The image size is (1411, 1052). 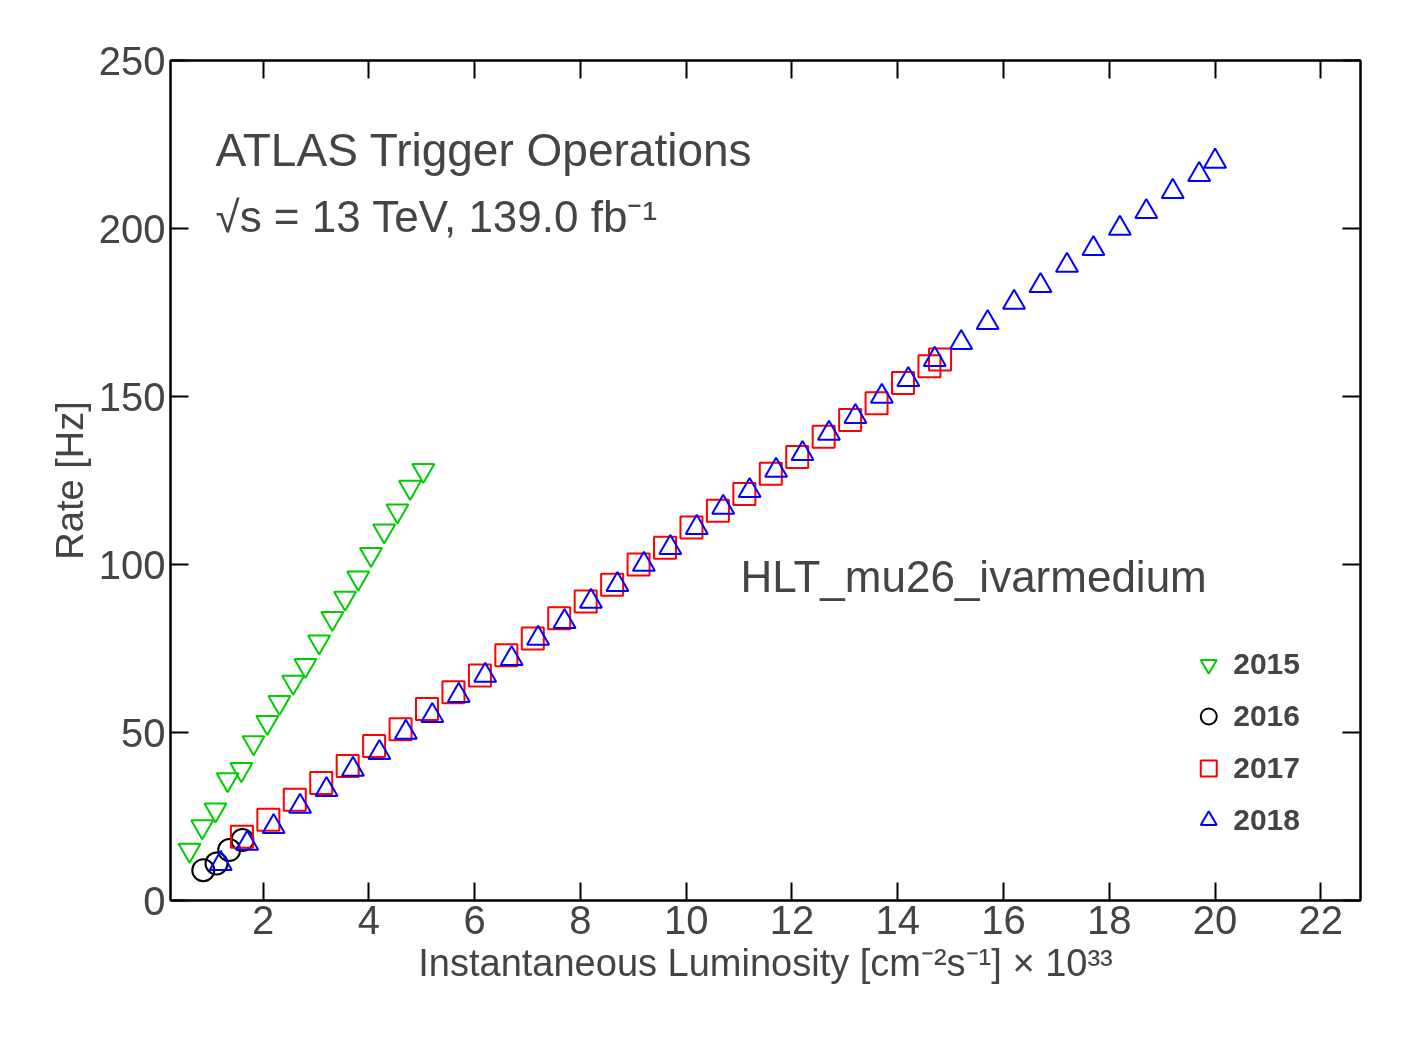 I want to click on x-tick-label: 22, so click(x=1321, y=919).